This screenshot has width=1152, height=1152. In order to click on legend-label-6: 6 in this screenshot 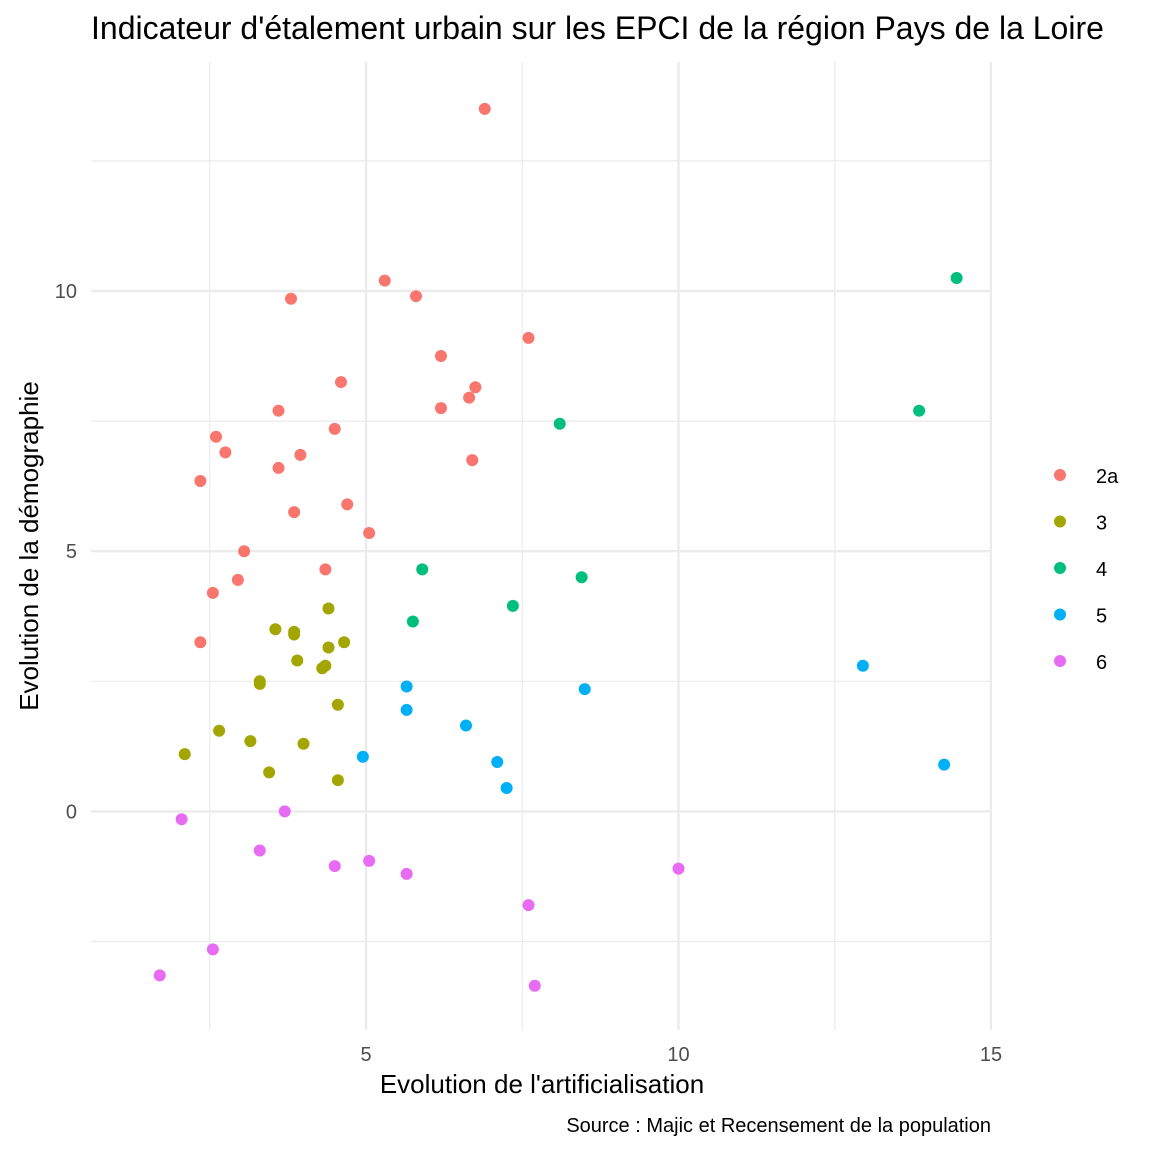, I will do `click(1101, 663)`.